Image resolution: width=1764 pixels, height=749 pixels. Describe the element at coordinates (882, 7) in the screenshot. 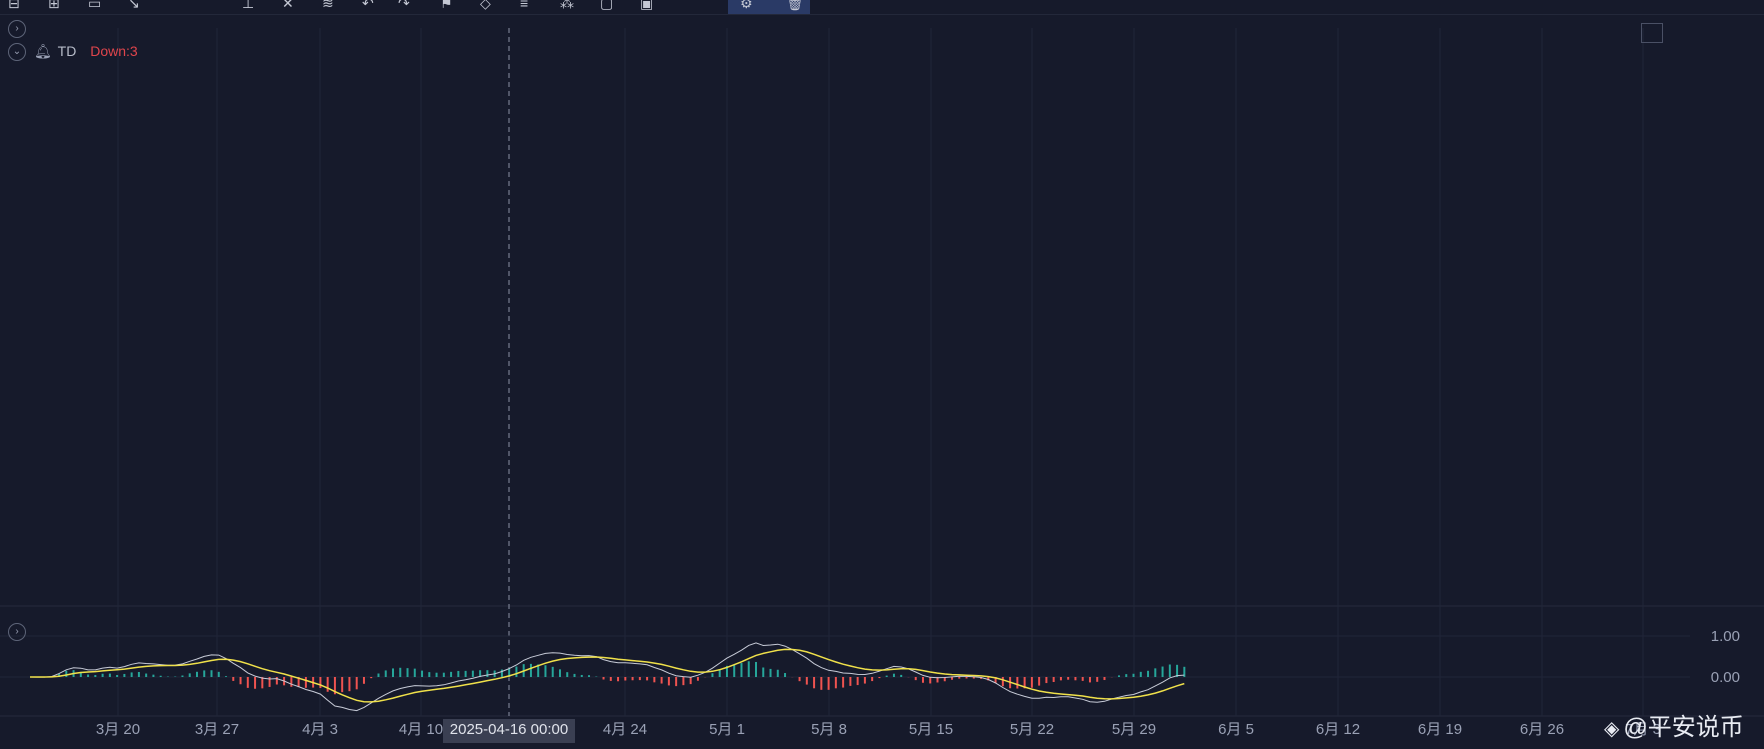

I see `drawing-toolbar: ⊟ ⊞ ▭ ↘ ⊥ ✕ ≋ ↶ ↷ ⚑ ◇ ≡ ⁂ ▢ ▣ ⚙ 🗑` at that location.